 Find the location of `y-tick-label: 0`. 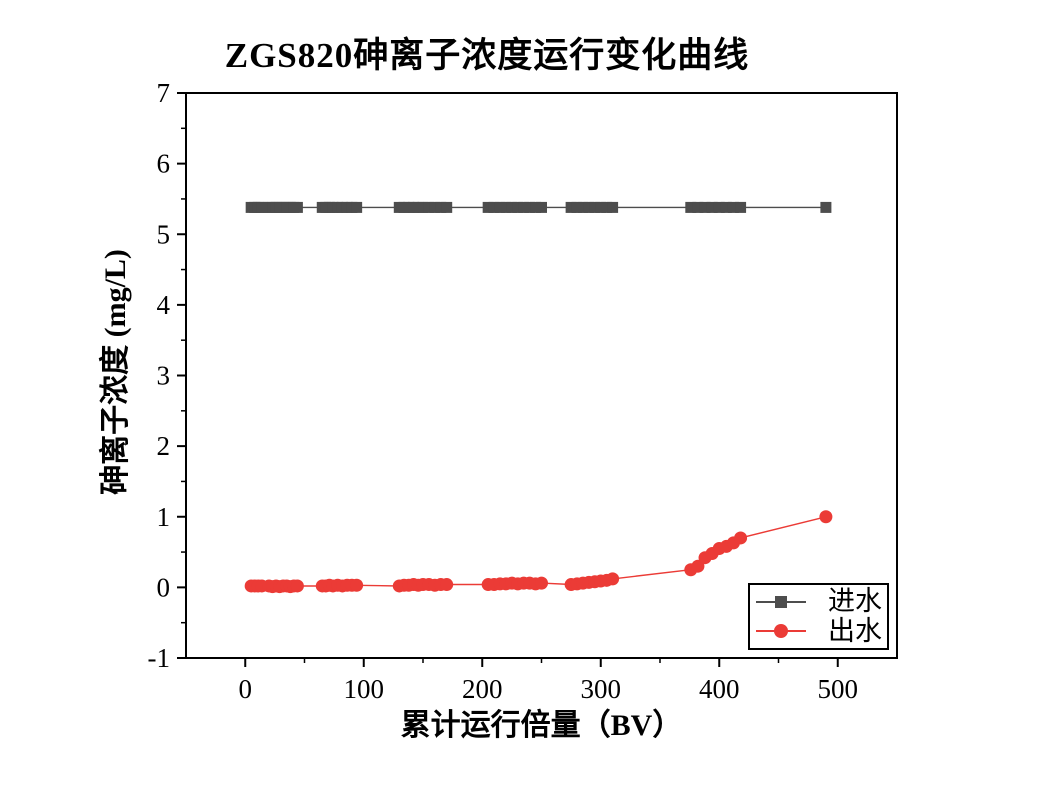

y-tick-label: 0 is located at coordinates (164, 587).